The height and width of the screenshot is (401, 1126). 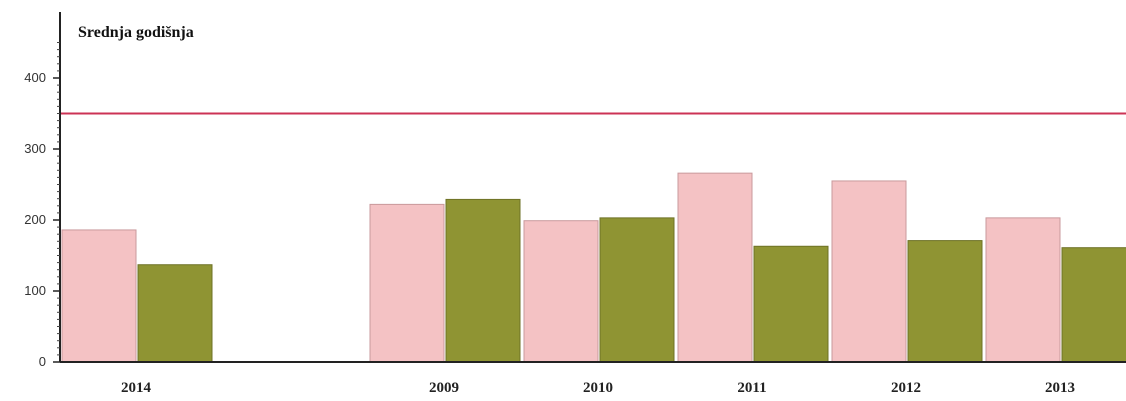 I want to click on y-tick-label: 400, so click(x=35, y=77).